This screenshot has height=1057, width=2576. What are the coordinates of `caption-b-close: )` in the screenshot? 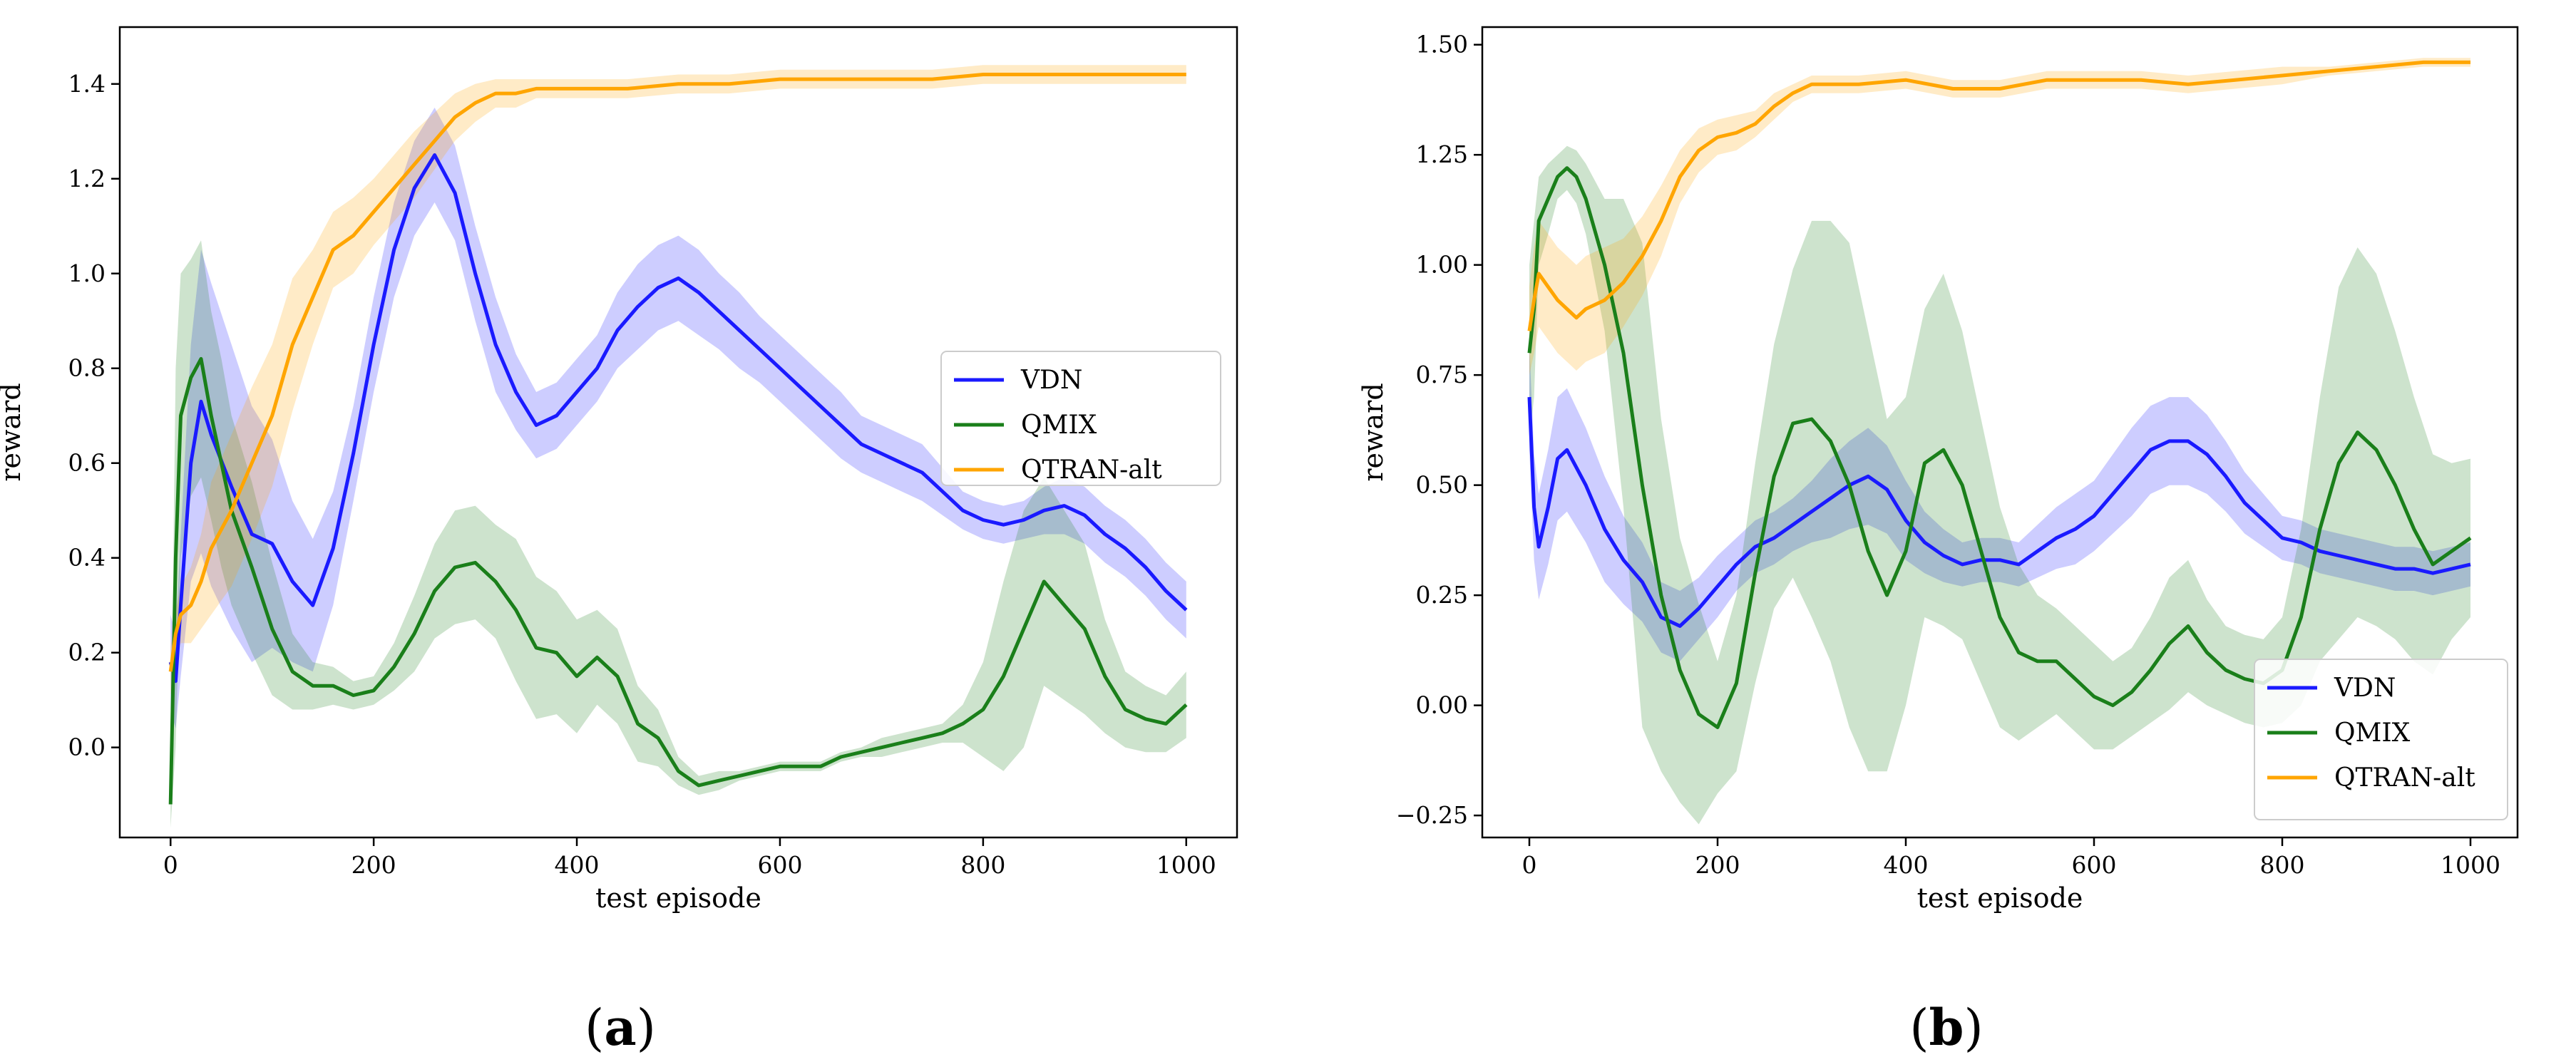 It's located at (1974, 1028).